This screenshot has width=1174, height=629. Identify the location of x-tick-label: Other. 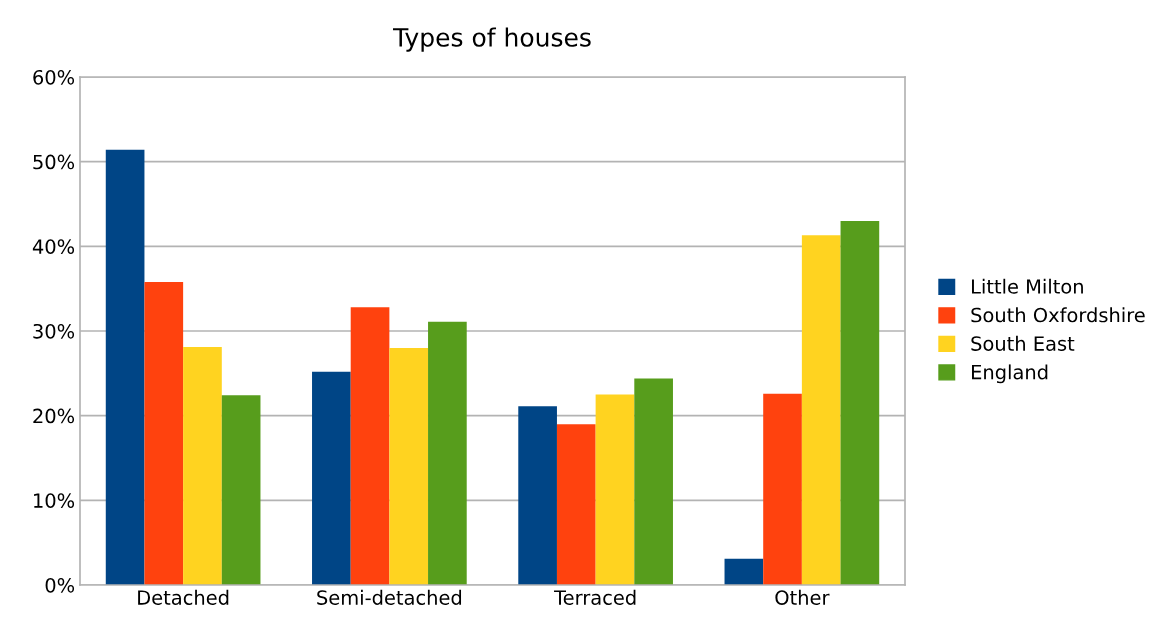
(802, 597).